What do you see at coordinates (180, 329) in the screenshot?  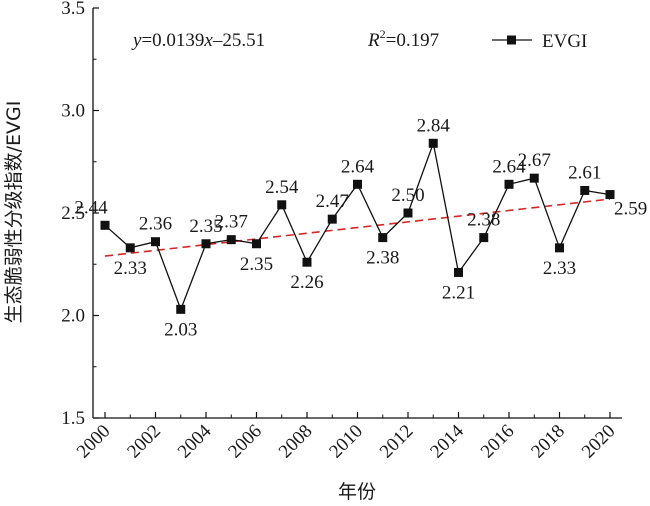 I see `data-label: 2.03` at bounding box center [180, 329].